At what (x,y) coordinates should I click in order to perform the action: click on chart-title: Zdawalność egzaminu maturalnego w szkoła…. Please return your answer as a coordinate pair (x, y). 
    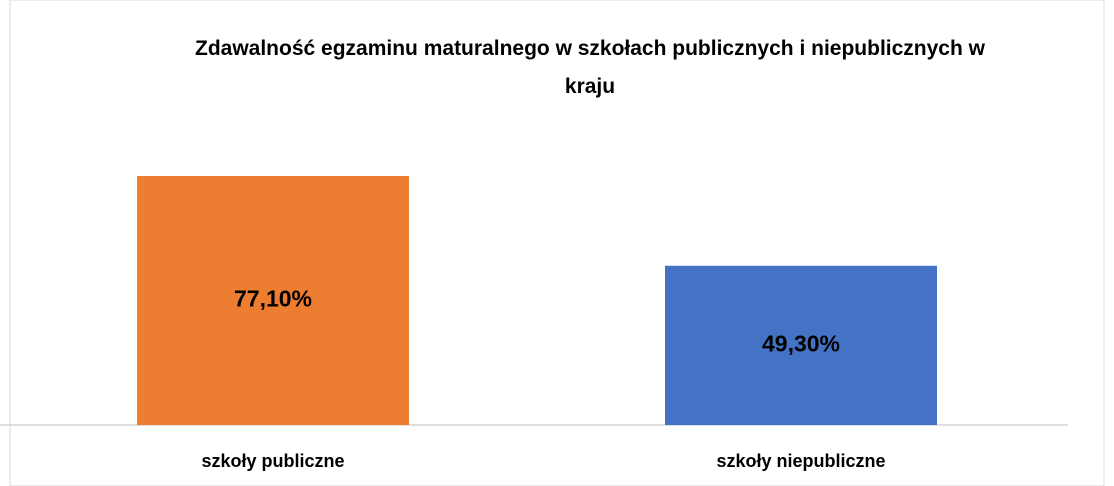
    Looking at the image, I should click on (590, 67).